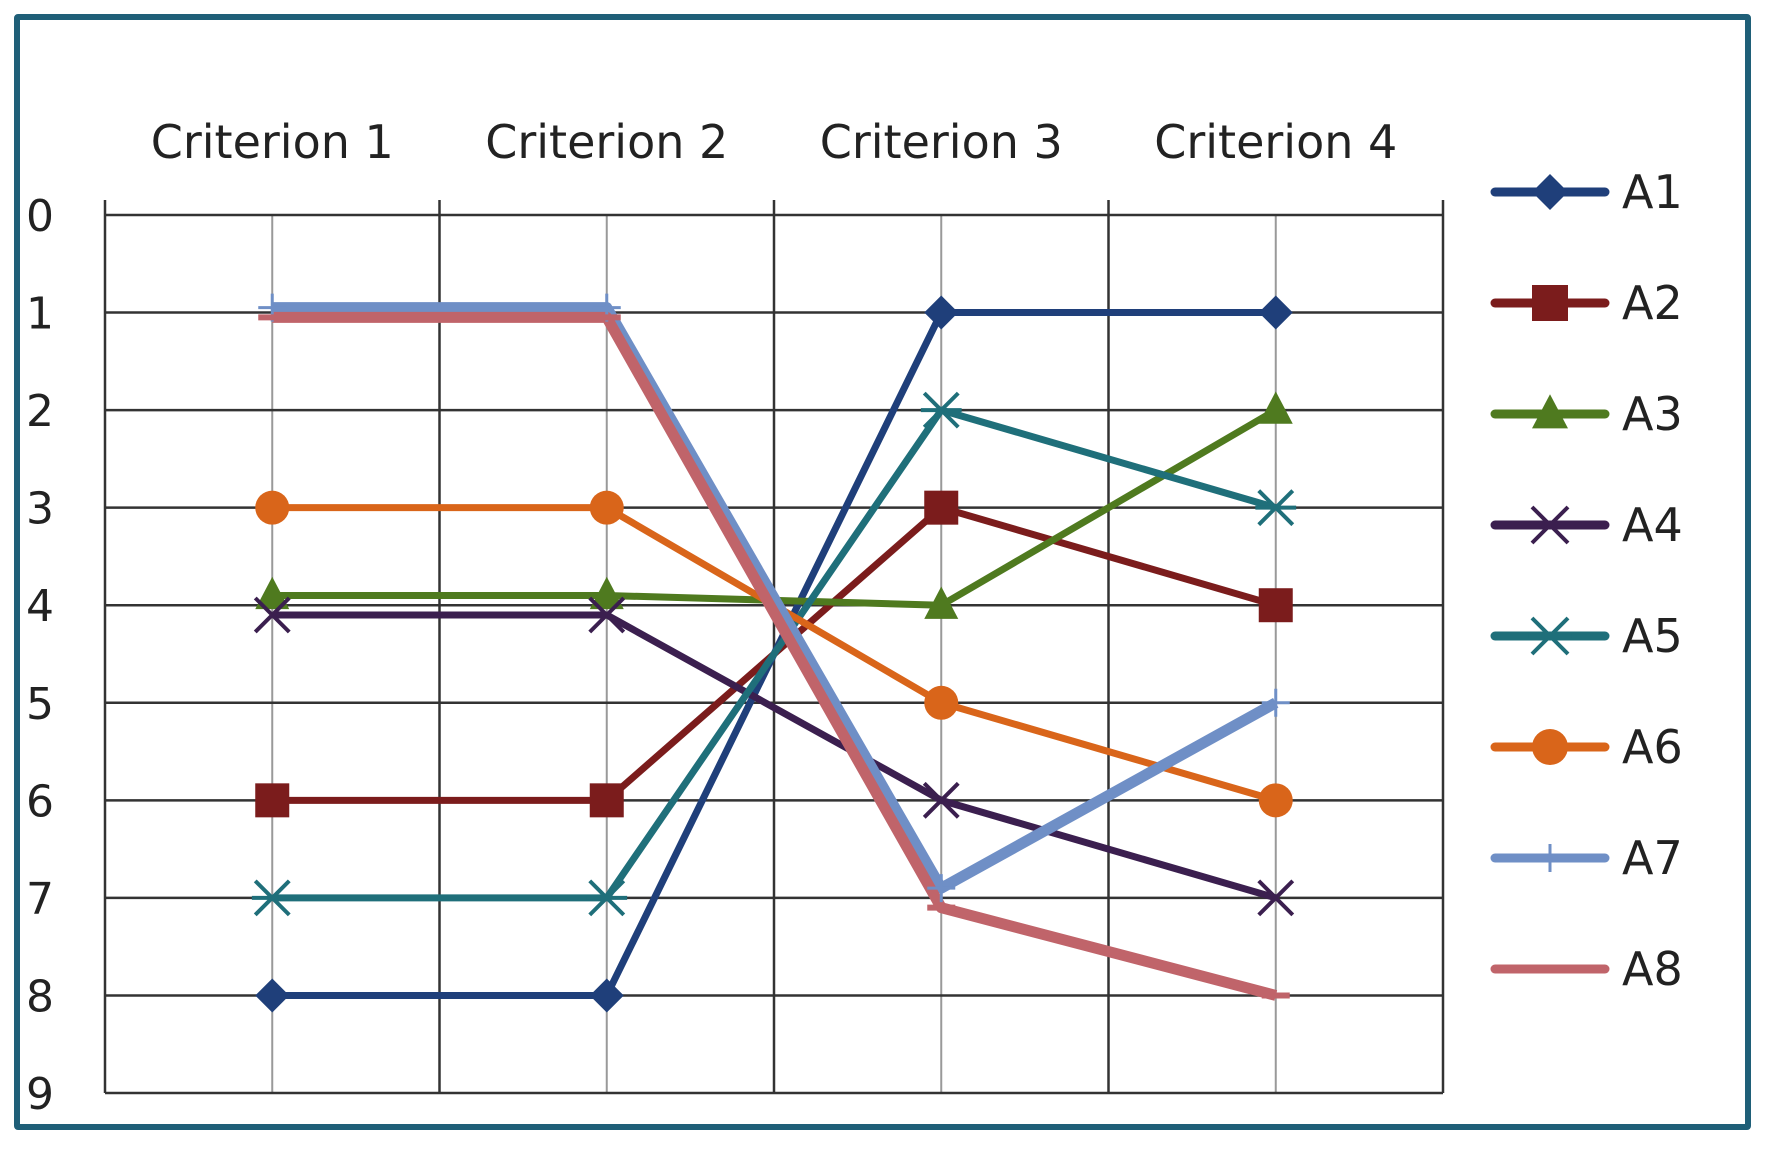 The image size is (1771, 1160). What do you see at coordinates (272, 142) in the screenshot?
I see `category-label: Criterion 1` at bounding box center [272, 142].